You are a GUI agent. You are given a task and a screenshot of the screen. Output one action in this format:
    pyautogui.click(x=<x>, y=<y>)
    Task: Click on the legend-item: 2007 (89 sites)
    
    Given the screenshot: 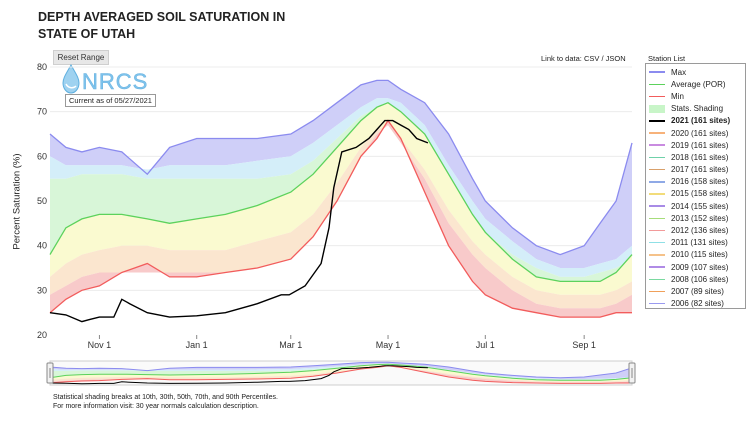 What is the action you would take?
    pyautogui.click(x=695, y=291)
    